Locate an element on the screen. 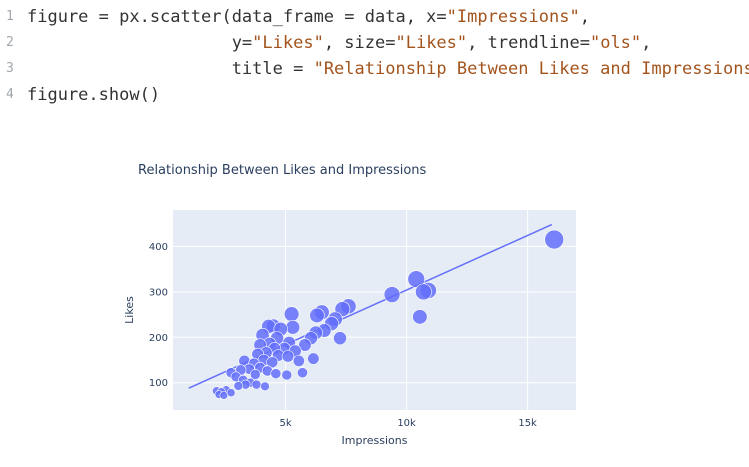 The width and height of the screenshot is (749, 467). code-token: , trendline= is located at coordinates (528, 43).